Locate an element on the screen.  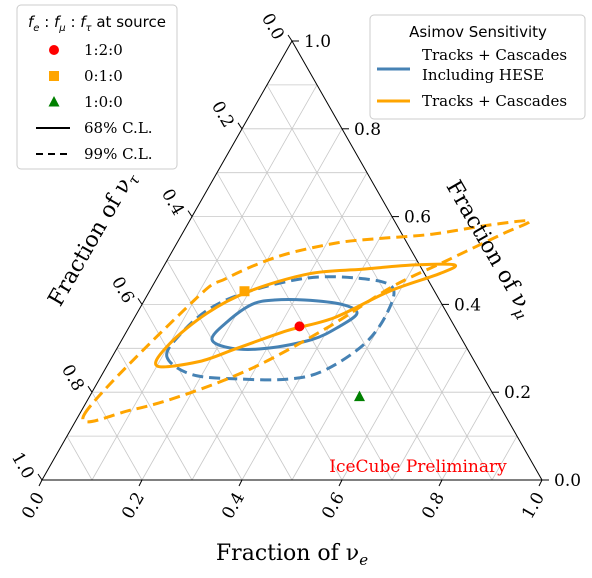
vtau-tick-label: 1.0 is located at coordinates (22, 465).